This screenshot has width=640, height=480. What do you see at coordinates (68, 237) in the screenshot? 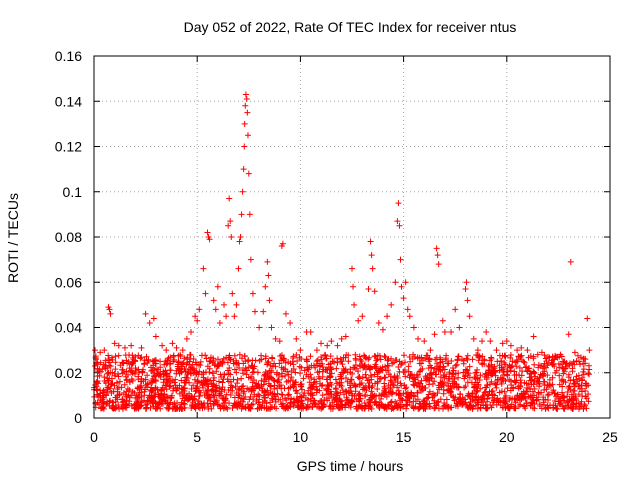
I see `y-tick-label: 0.08` at bounding box center [68, 237].